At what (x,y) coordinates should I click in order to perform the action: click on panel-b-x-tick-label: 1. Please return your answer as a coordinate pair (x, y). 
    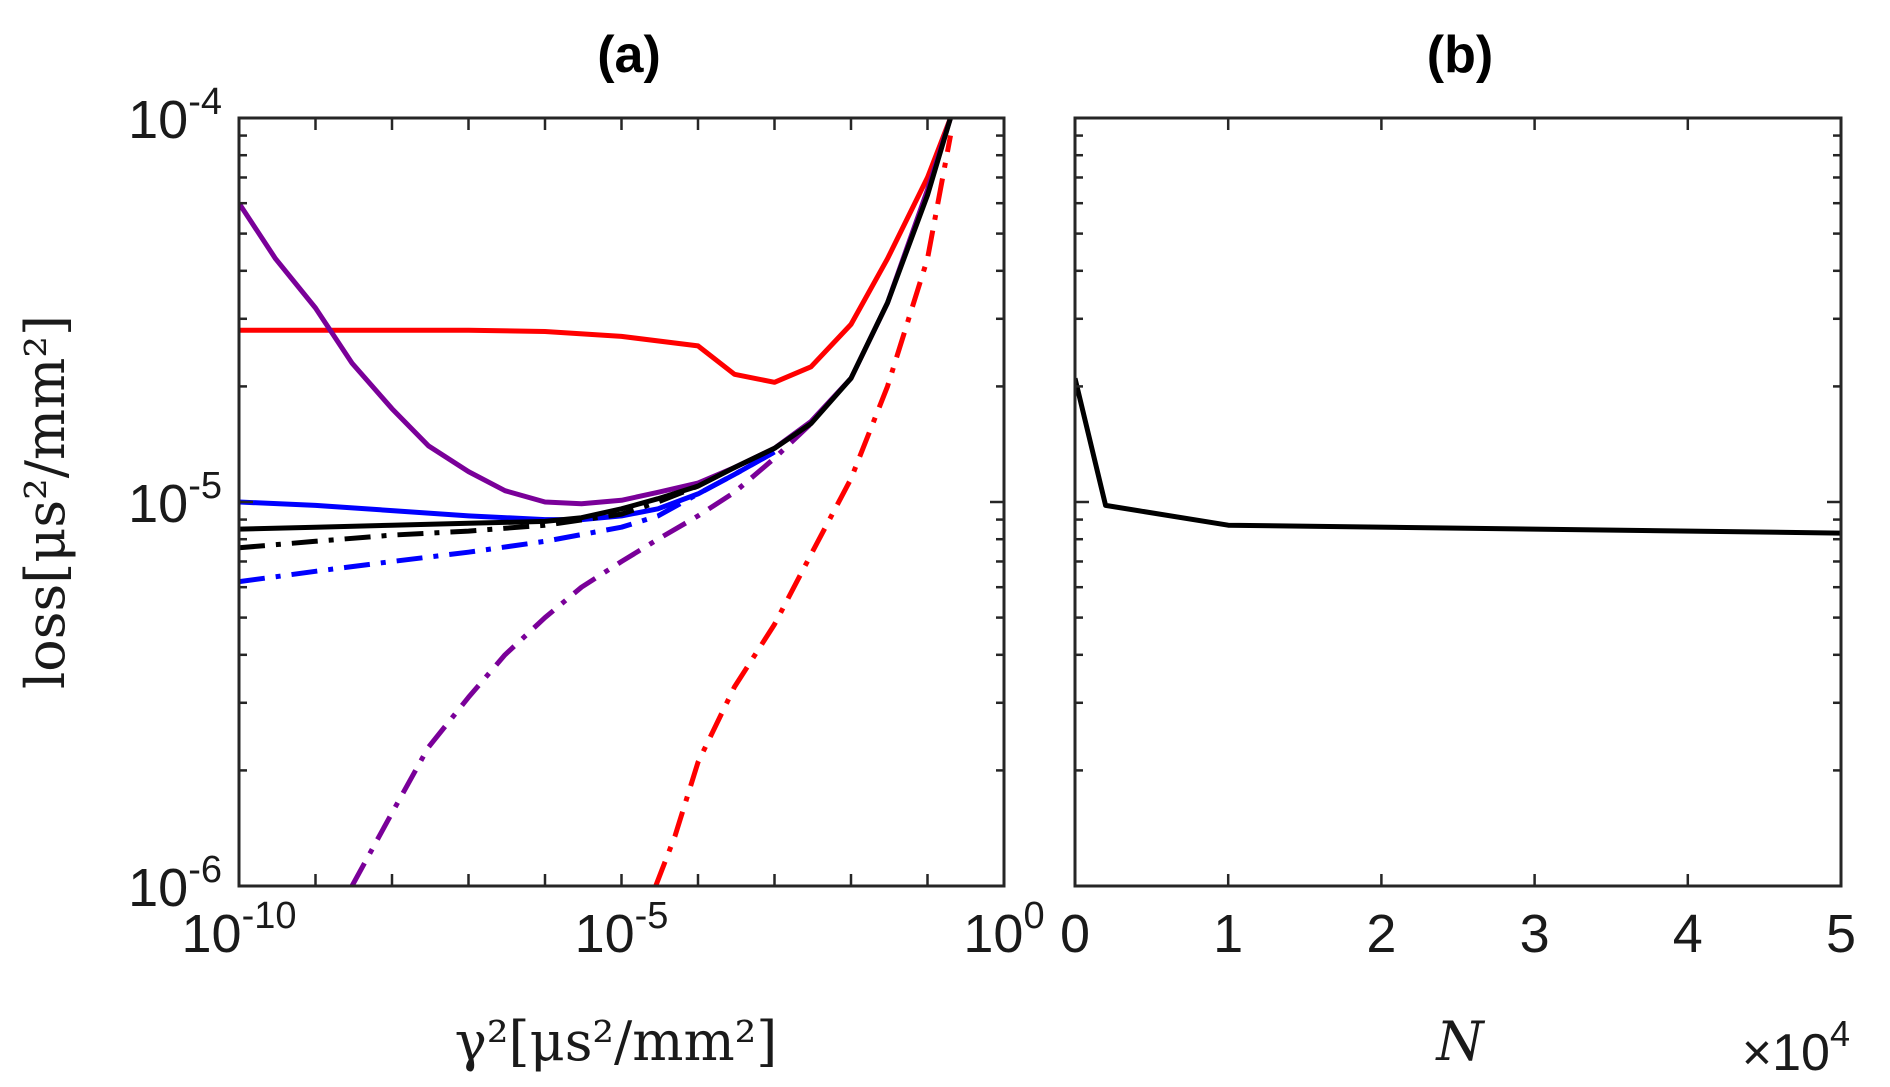
    Looking at the image, I should click on (1228, 934).